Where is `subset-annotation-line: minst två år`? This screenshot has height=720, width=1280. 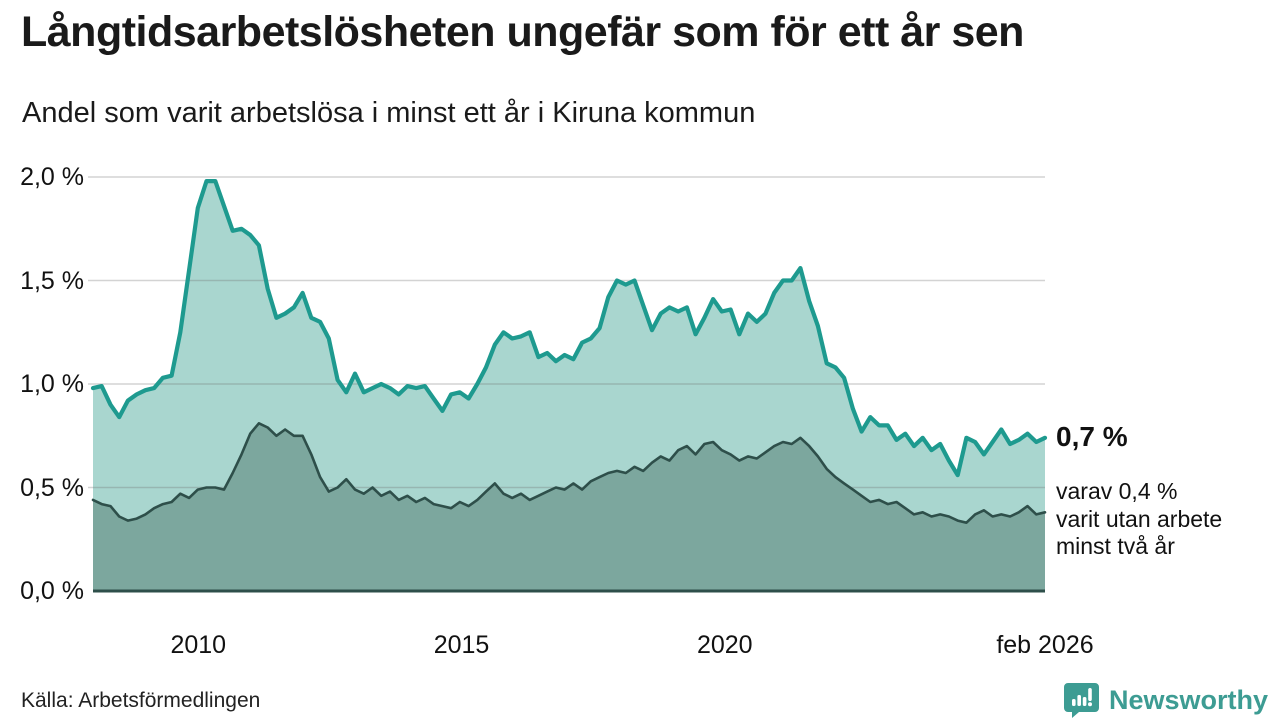
subset-annotation-line: minst två år is located at coordinates (1115, 546).